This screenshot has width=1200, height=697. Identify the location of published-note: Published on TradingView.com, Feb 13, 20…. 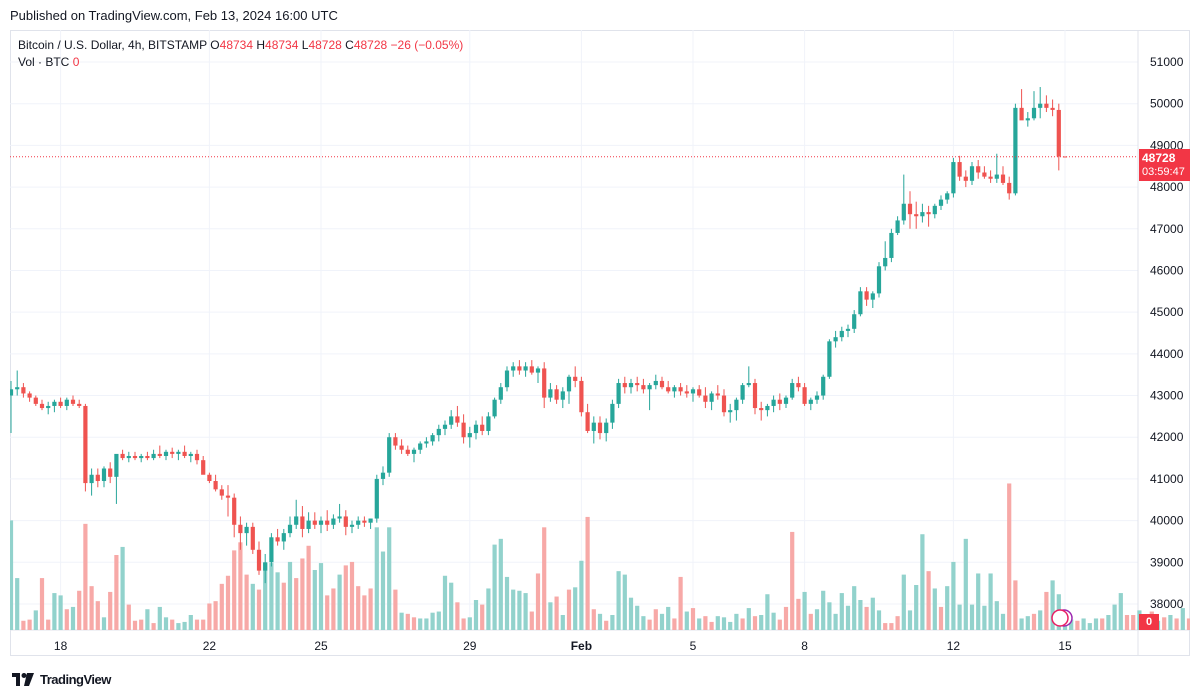
(174, 15).